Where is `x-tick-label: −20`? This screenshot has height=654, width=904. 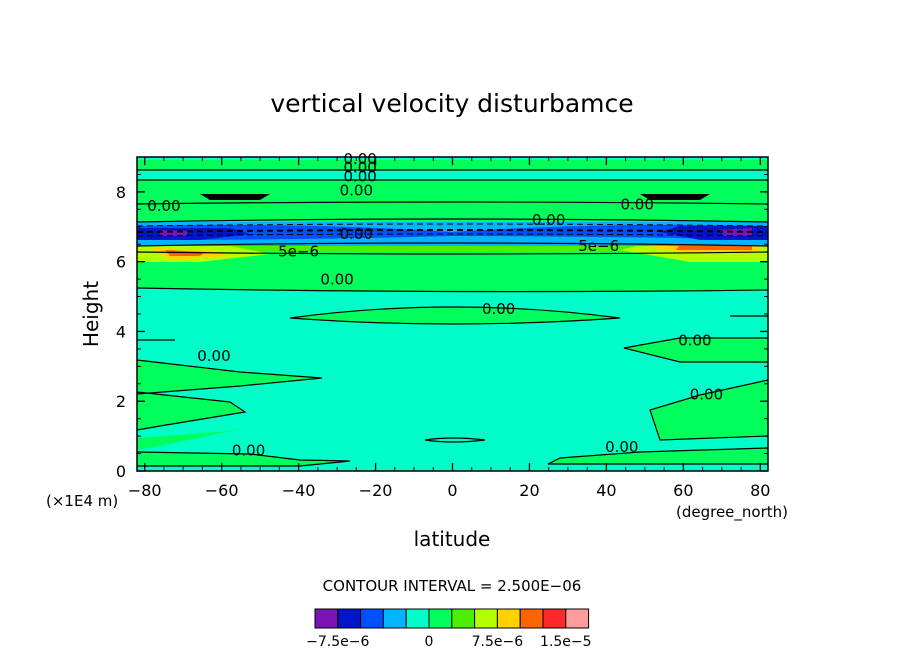
x-tick-label: −20 is located at coordinates (376, 490).